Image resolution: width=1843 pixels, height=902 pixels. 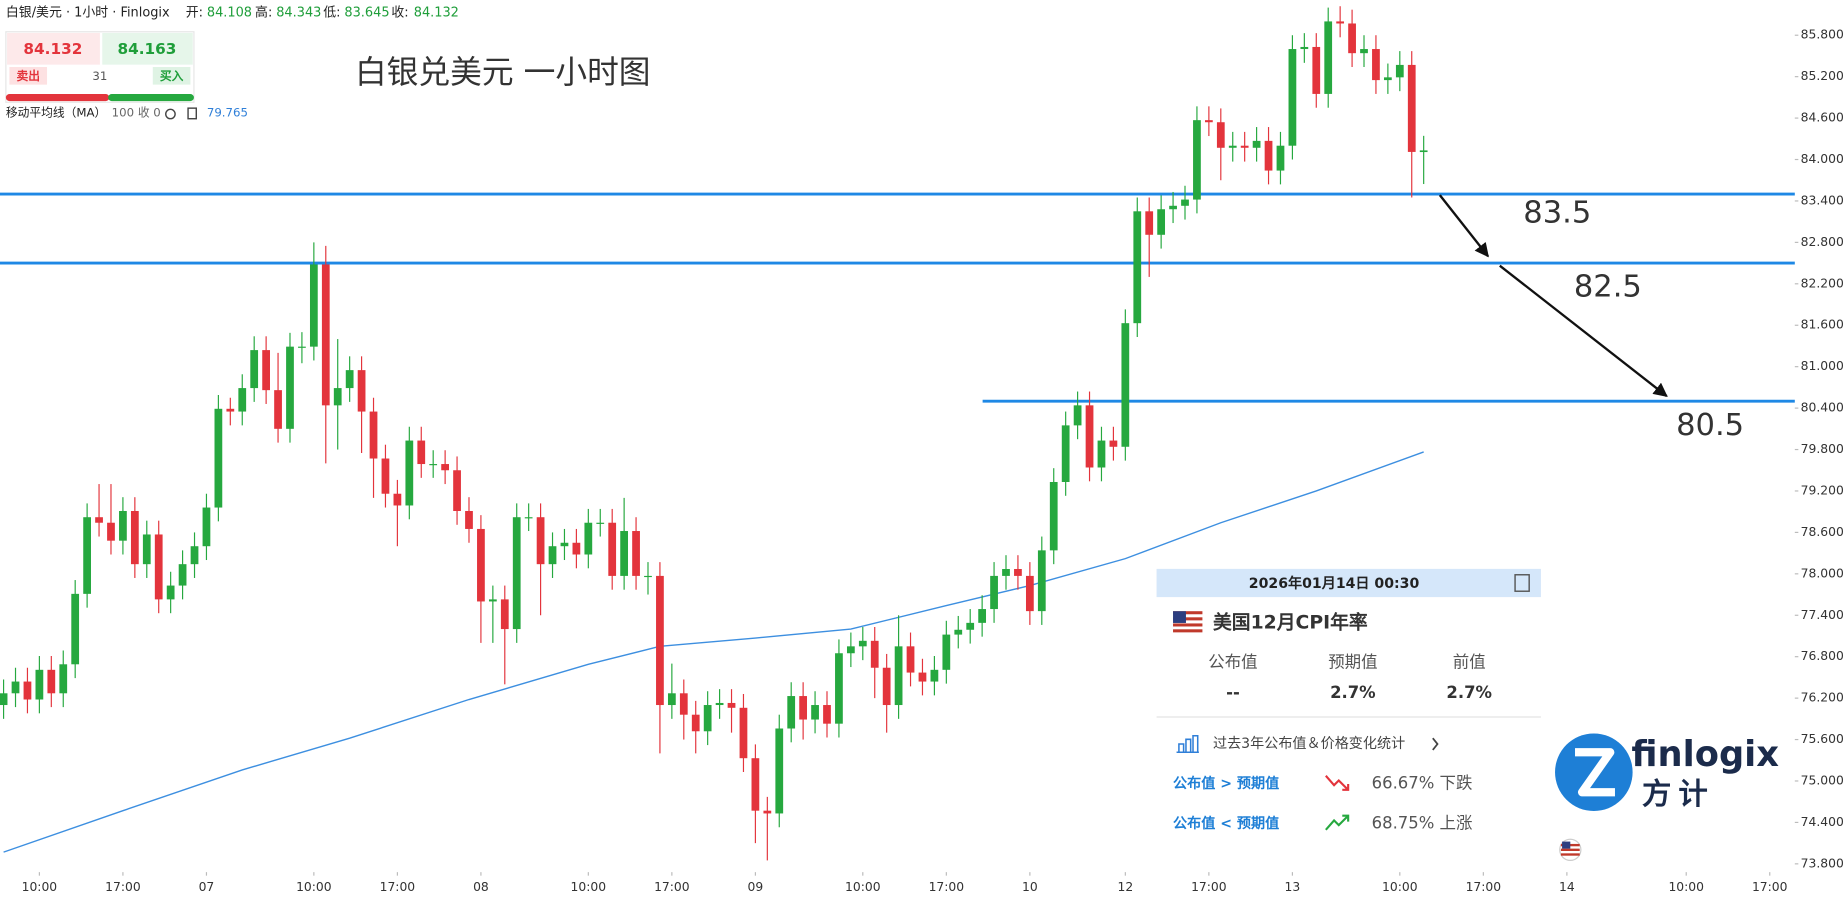 I want to click on y-tick-label: 82.200, so click(x=1822, y=283).